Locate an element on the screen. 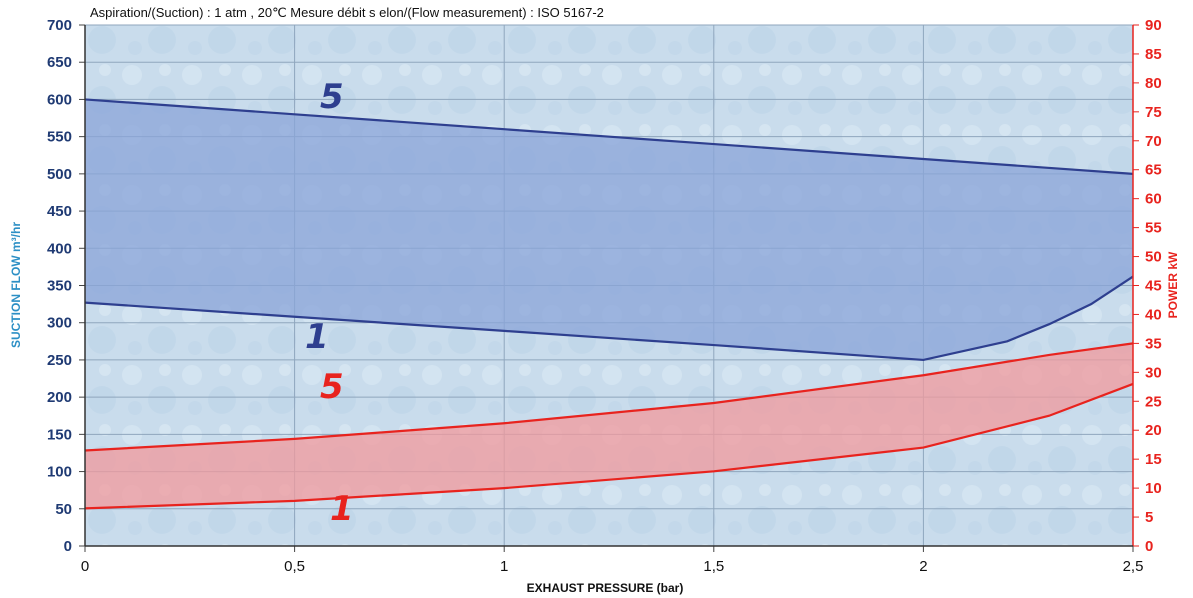 Image resolution: width=1193 pixels, height=598 pixels. y-tick-label-left: 100 is located at coordinates (59, 472).